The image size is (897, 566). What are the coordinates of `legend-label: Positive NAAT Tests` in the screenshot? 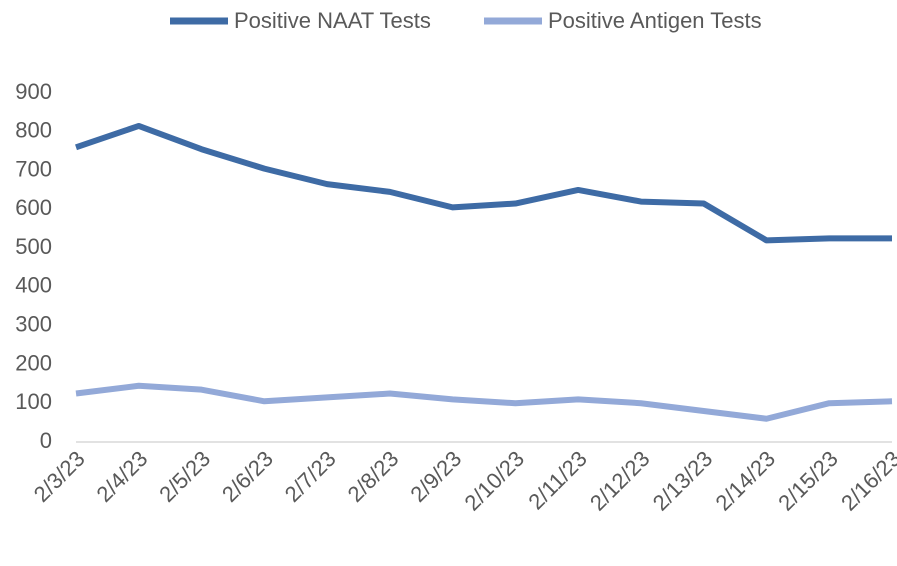 It's located at (332, 20).